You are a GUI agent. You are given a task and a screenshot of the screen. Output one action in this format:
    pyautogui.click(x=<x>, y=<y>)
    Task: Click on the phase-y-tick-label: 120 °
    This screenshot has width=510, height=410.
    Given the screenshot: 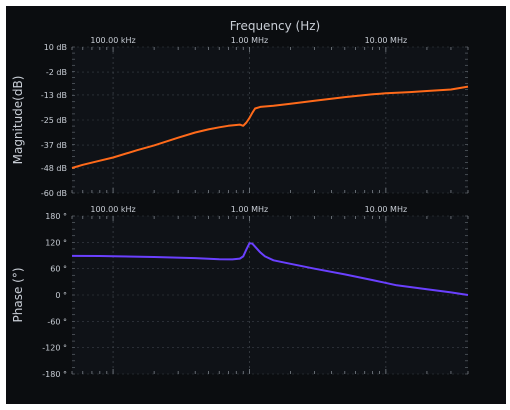 What is the action you would take?
    pyautogui.click(x=56, y=242)
    